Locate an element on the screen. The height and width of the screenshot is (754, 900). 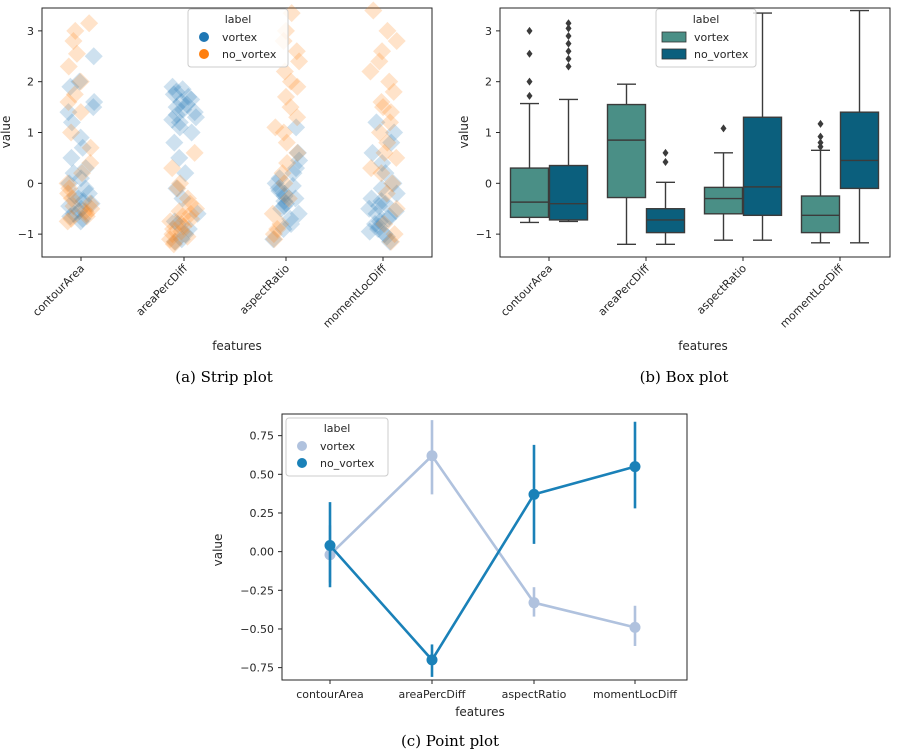
point-ytick-label: −0.50 is located at coordinates (257, 629).